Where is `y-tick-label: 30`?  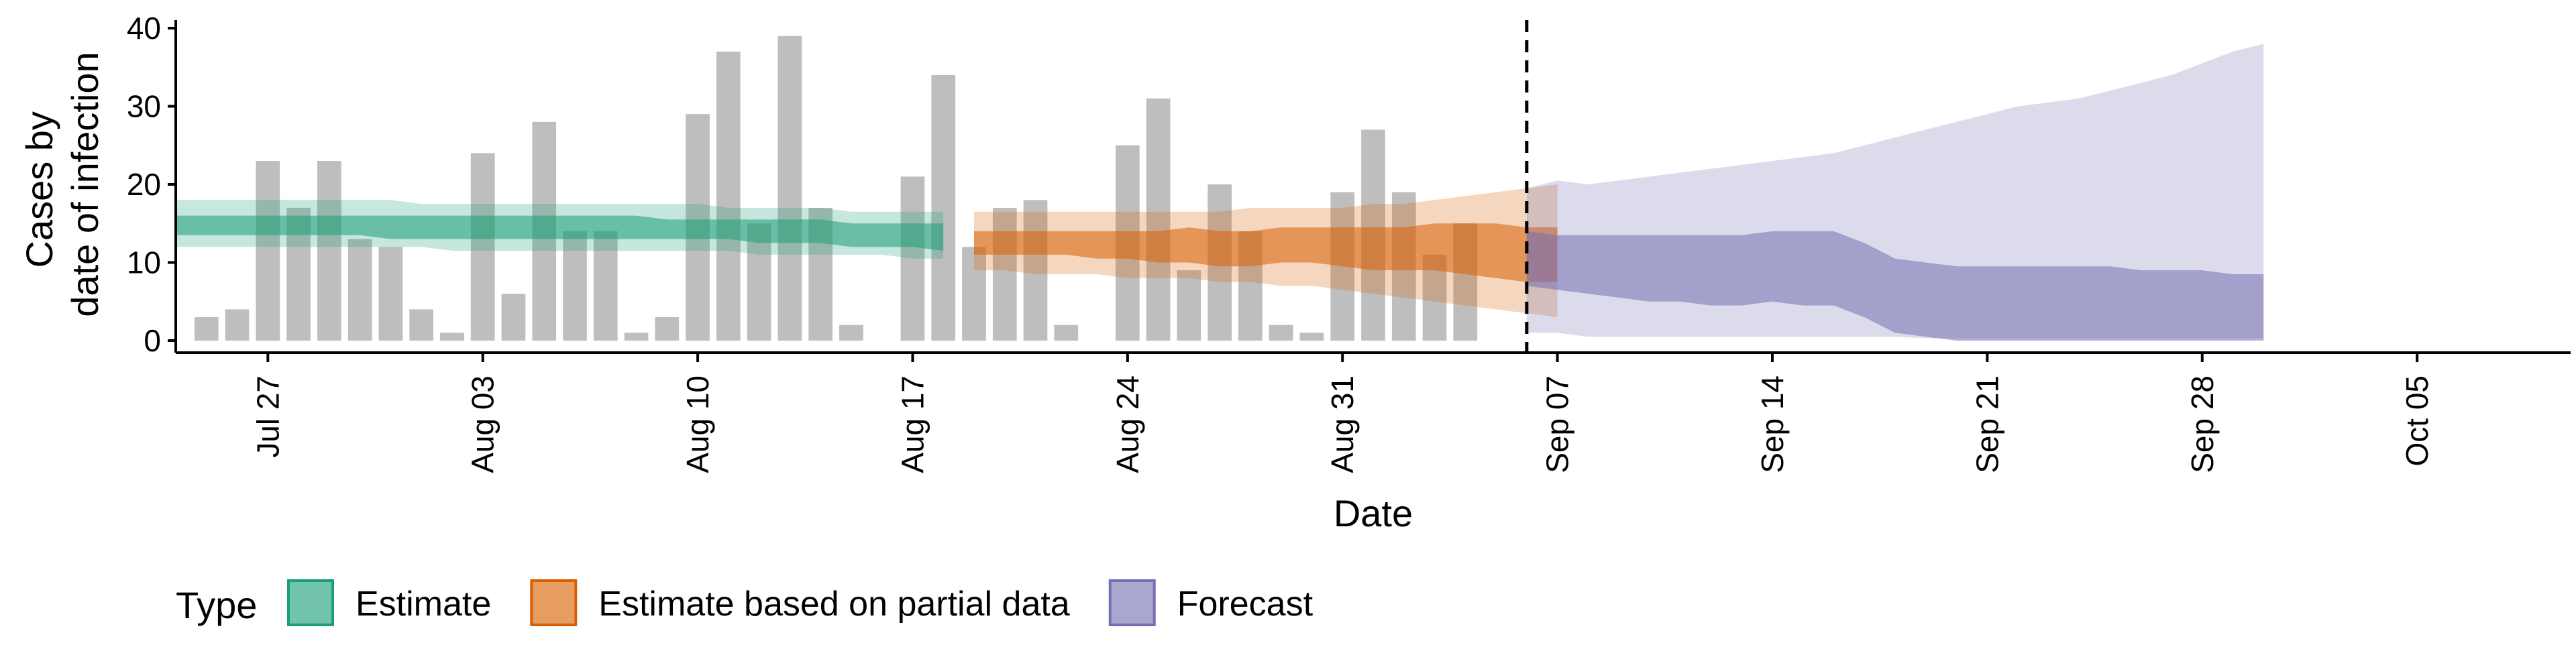
y-tick-label: 30 is located at coordinates (144, 106).